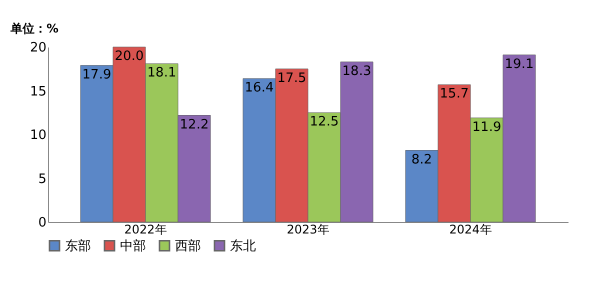 The width and height of the screenshot is (616, 286). Describe the element at coordinates (78, 246) in the screenshot. I see `legend-label: 东部` at that location.